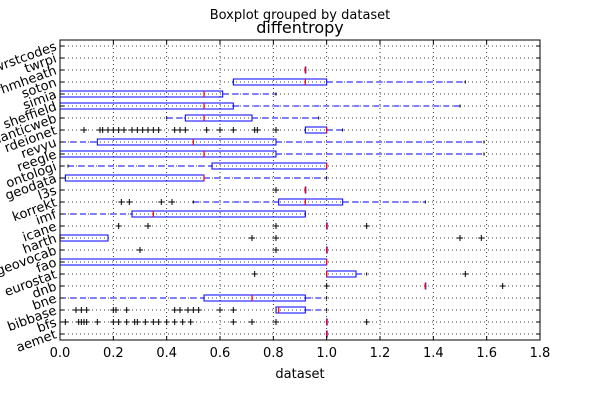  What do you see at coordinates (486, 353) in the screenshot?
I see `x-tick-label: 1.6` at bounding box center [486, 353].